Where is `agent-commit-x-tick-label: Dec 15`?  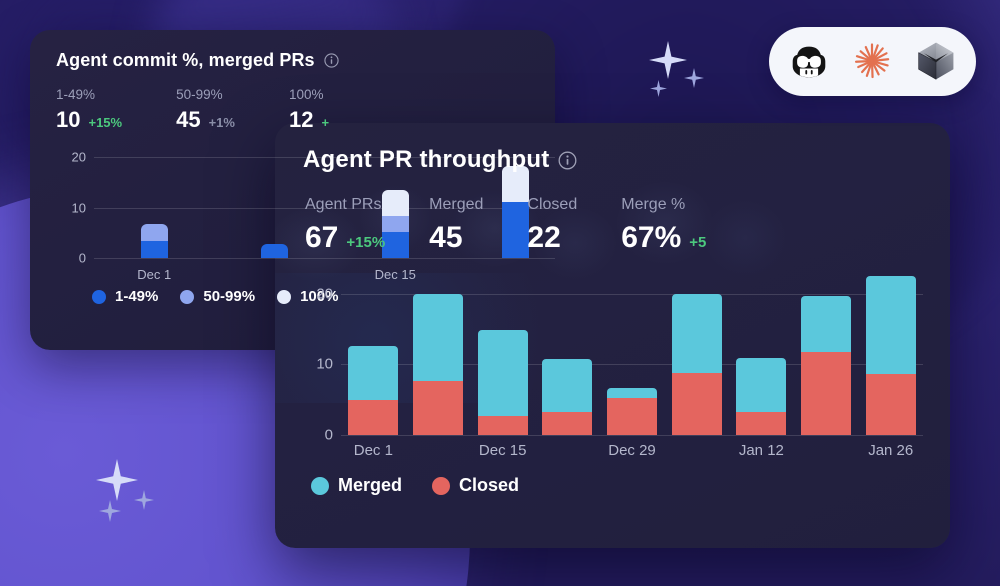 agent-commit-x-tick-label: Dec 15 is located at coordinates (395, 274).